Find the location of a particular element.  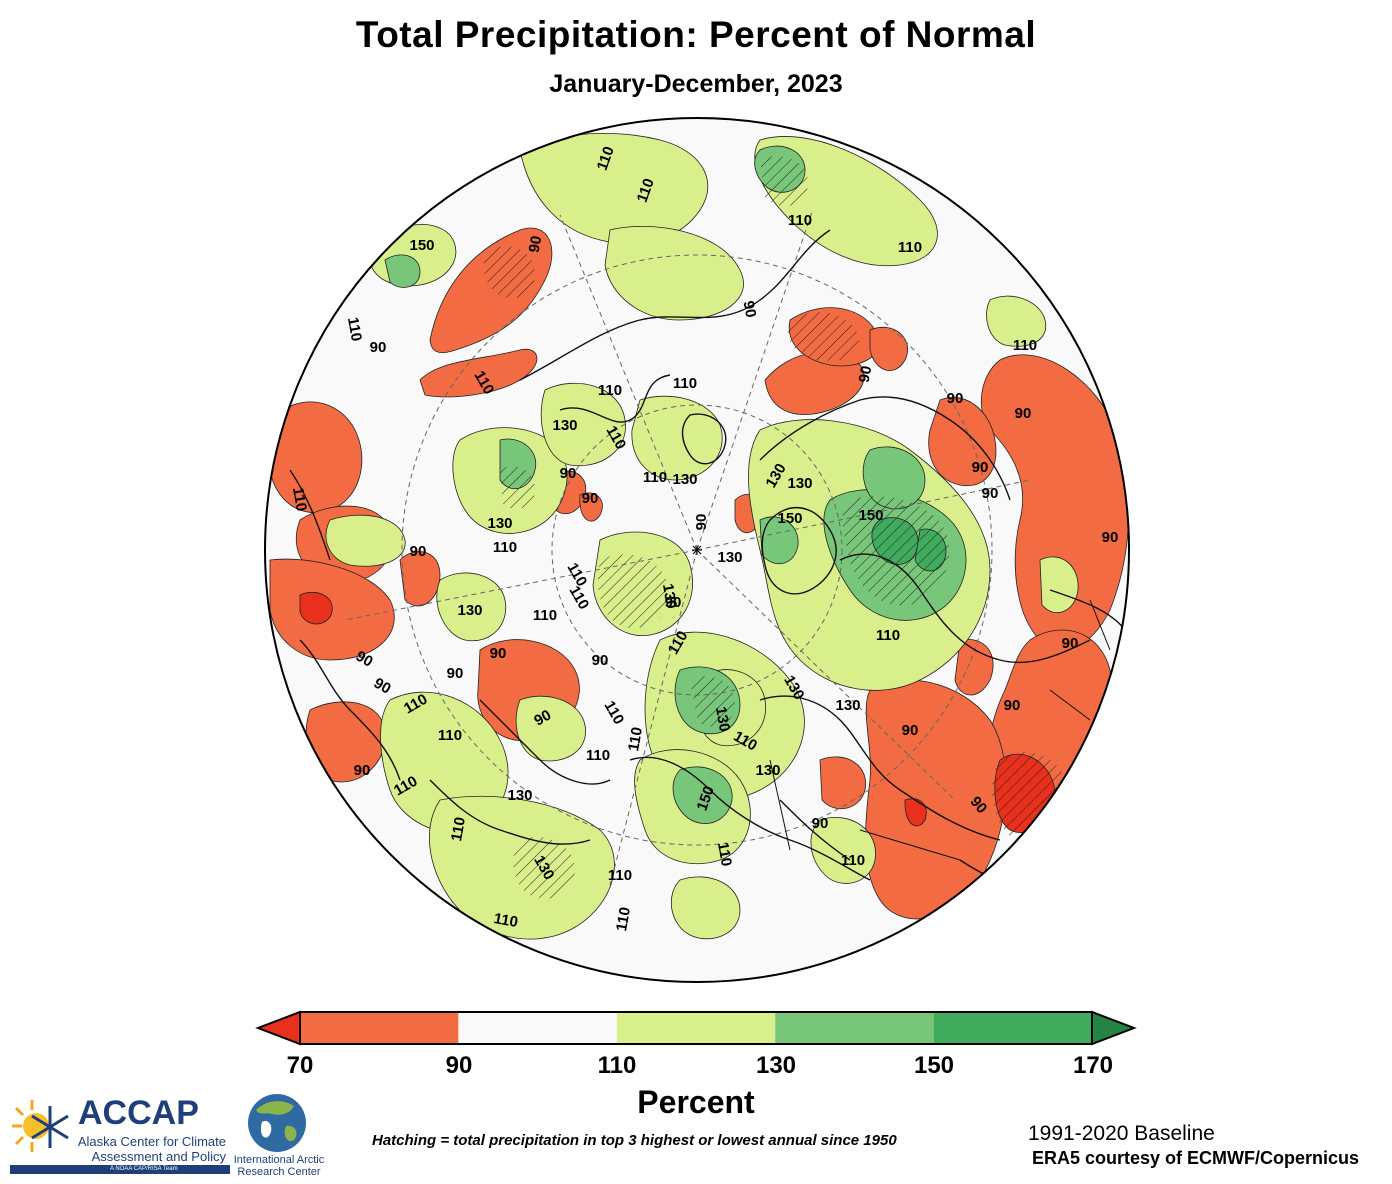

baseline-label: 1991-2020 Baseline is located at coordinates (1121, 1133).